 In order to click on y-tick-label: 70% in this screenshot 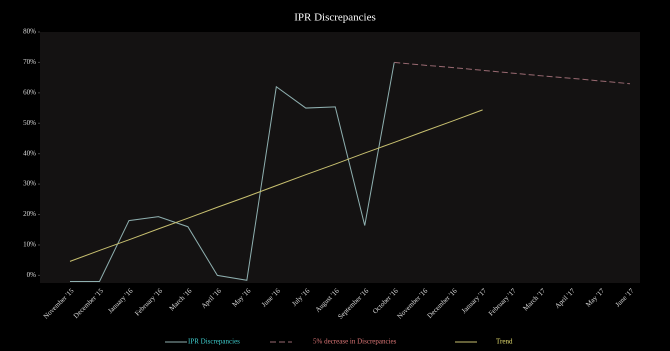, I will do `click(29, 62)`.